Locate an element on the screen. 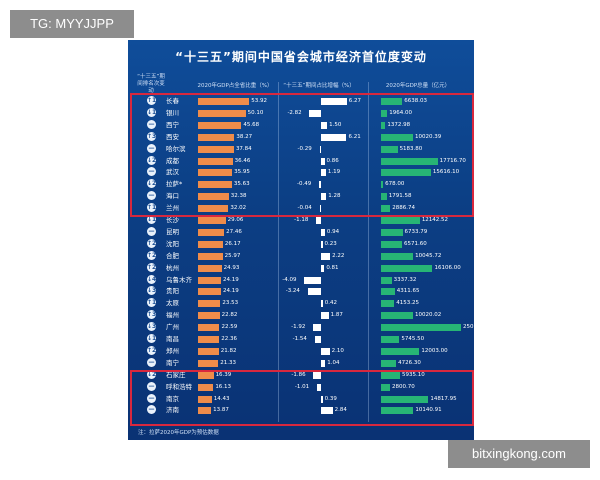 The width and height of the screenshot is (600, 480). gdp-total-value: 678.00 is located at coordinates (395, 184).